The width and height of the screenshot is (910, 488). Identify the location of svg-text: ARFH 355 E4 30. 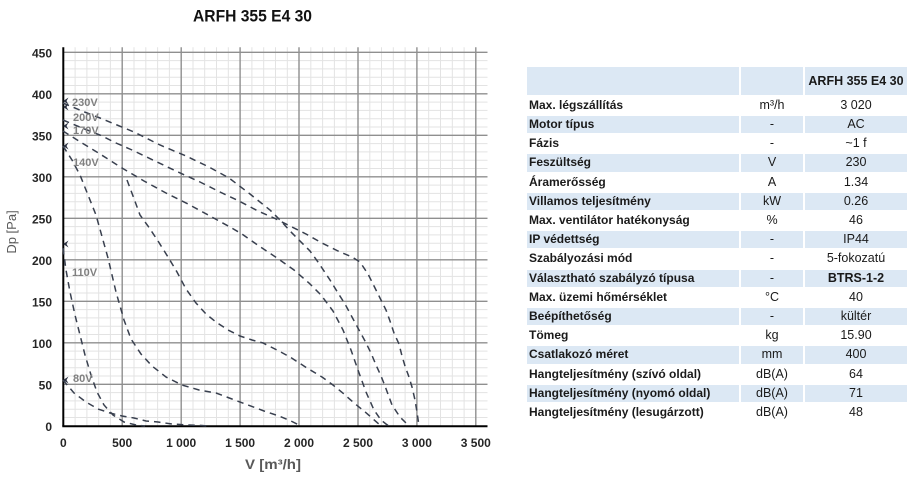
(252, 16).